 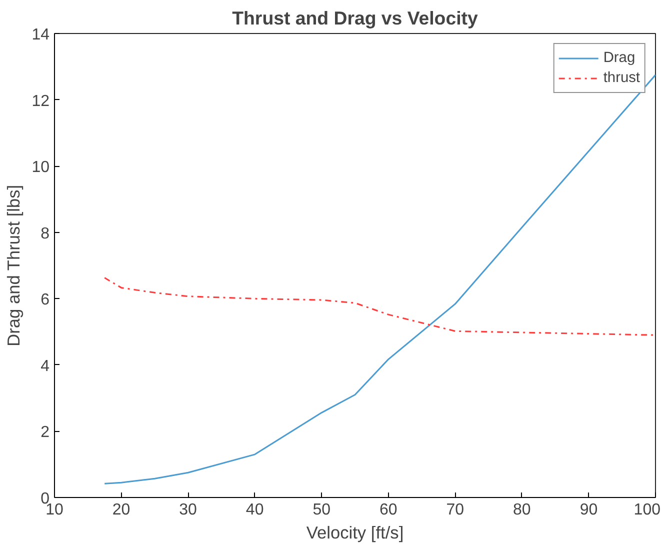 What do you see at coordinates (121, 510) in the screenshot?
I see `x-tick-label: 20` at bounding box center [121, 510].